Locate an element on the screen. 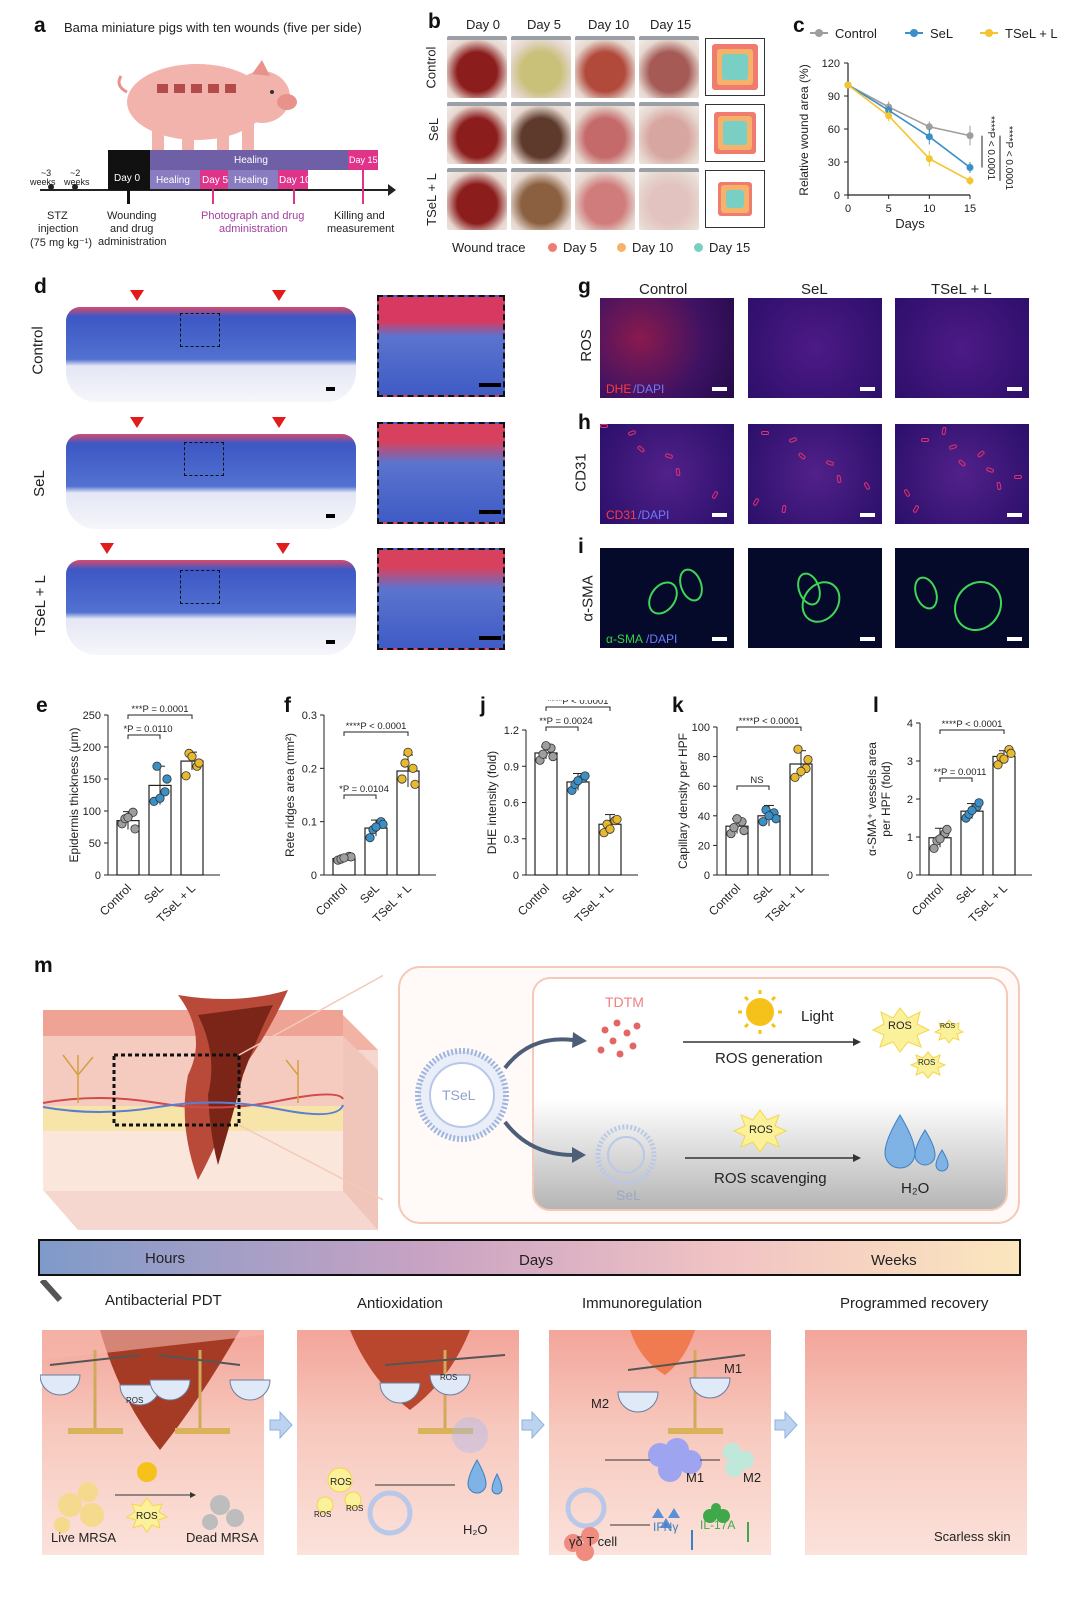 This screenshot has height=1607, width=1080. k-pval1: NS is located at coordinates (756, 780).